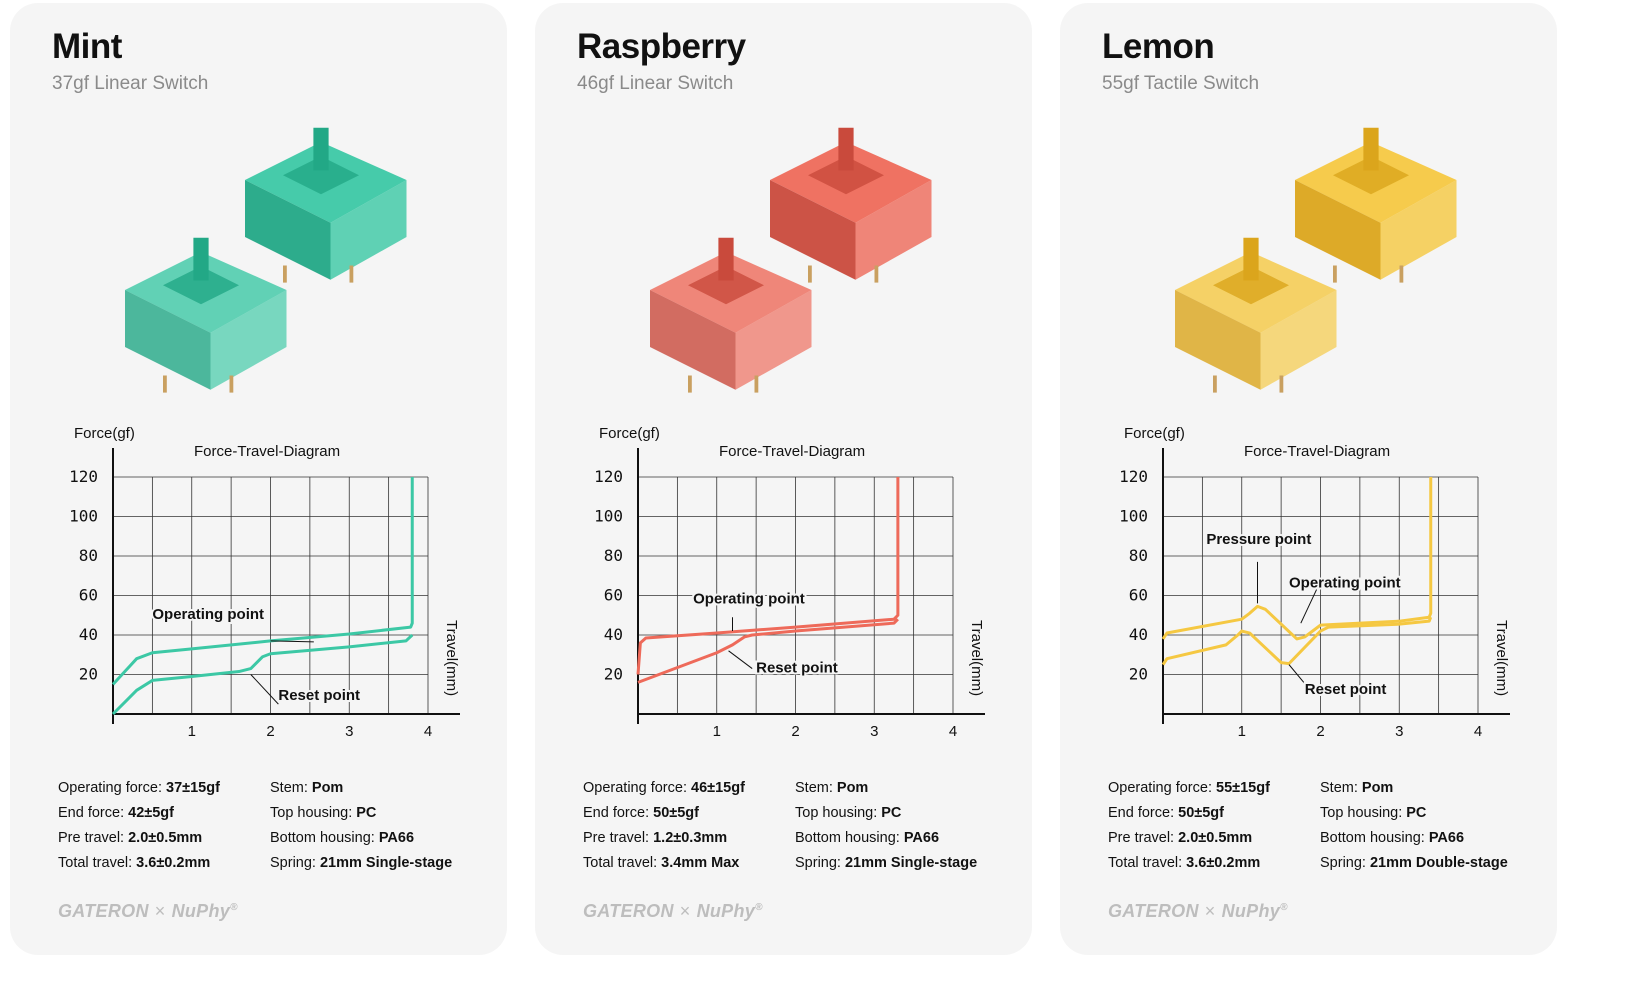  Describe the element at coordinates (1201, 813) in the screenshot. I see `spec-value: 50±5gf` at that location.